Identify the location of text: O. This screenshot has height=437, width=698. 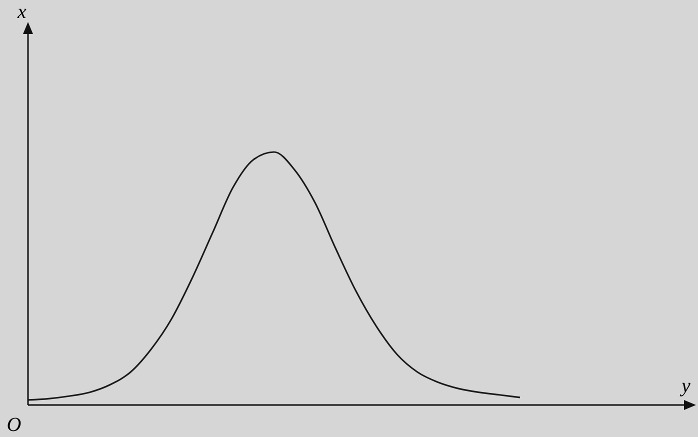
(14, 425).